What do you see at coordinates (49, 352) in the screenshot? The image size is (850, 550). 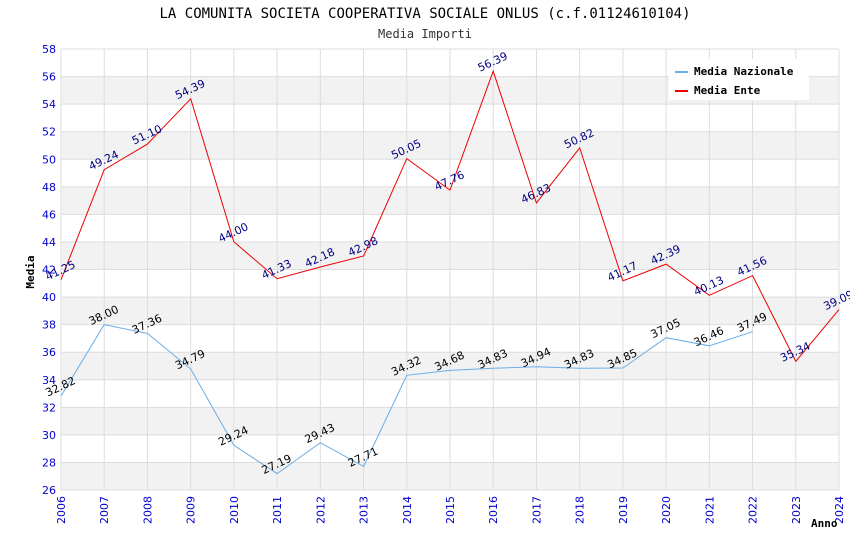 I see `y-tick-label: 36` at bounding box center [49, 352].